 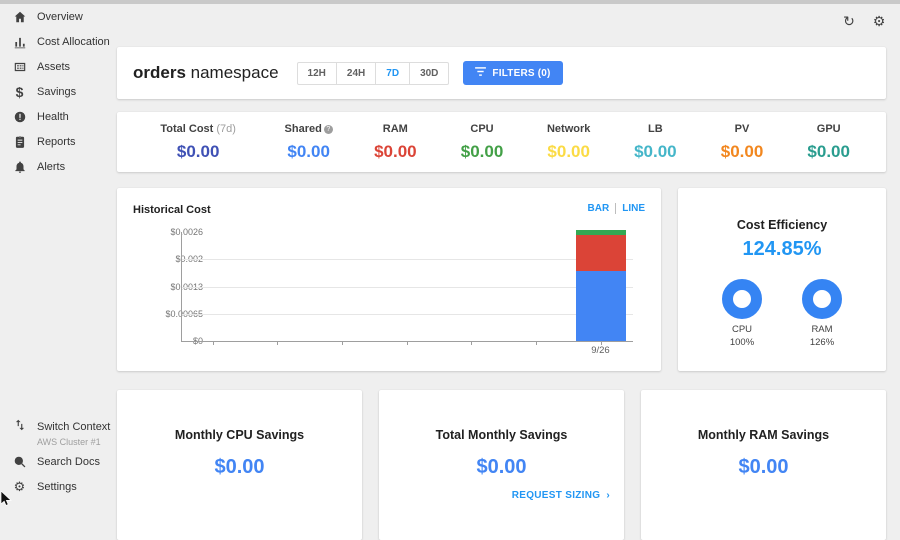 What do you see at coordinates (19, 424) in the screenshot?
I see `swap-vertical-icon` at bounding box center [19, 424].